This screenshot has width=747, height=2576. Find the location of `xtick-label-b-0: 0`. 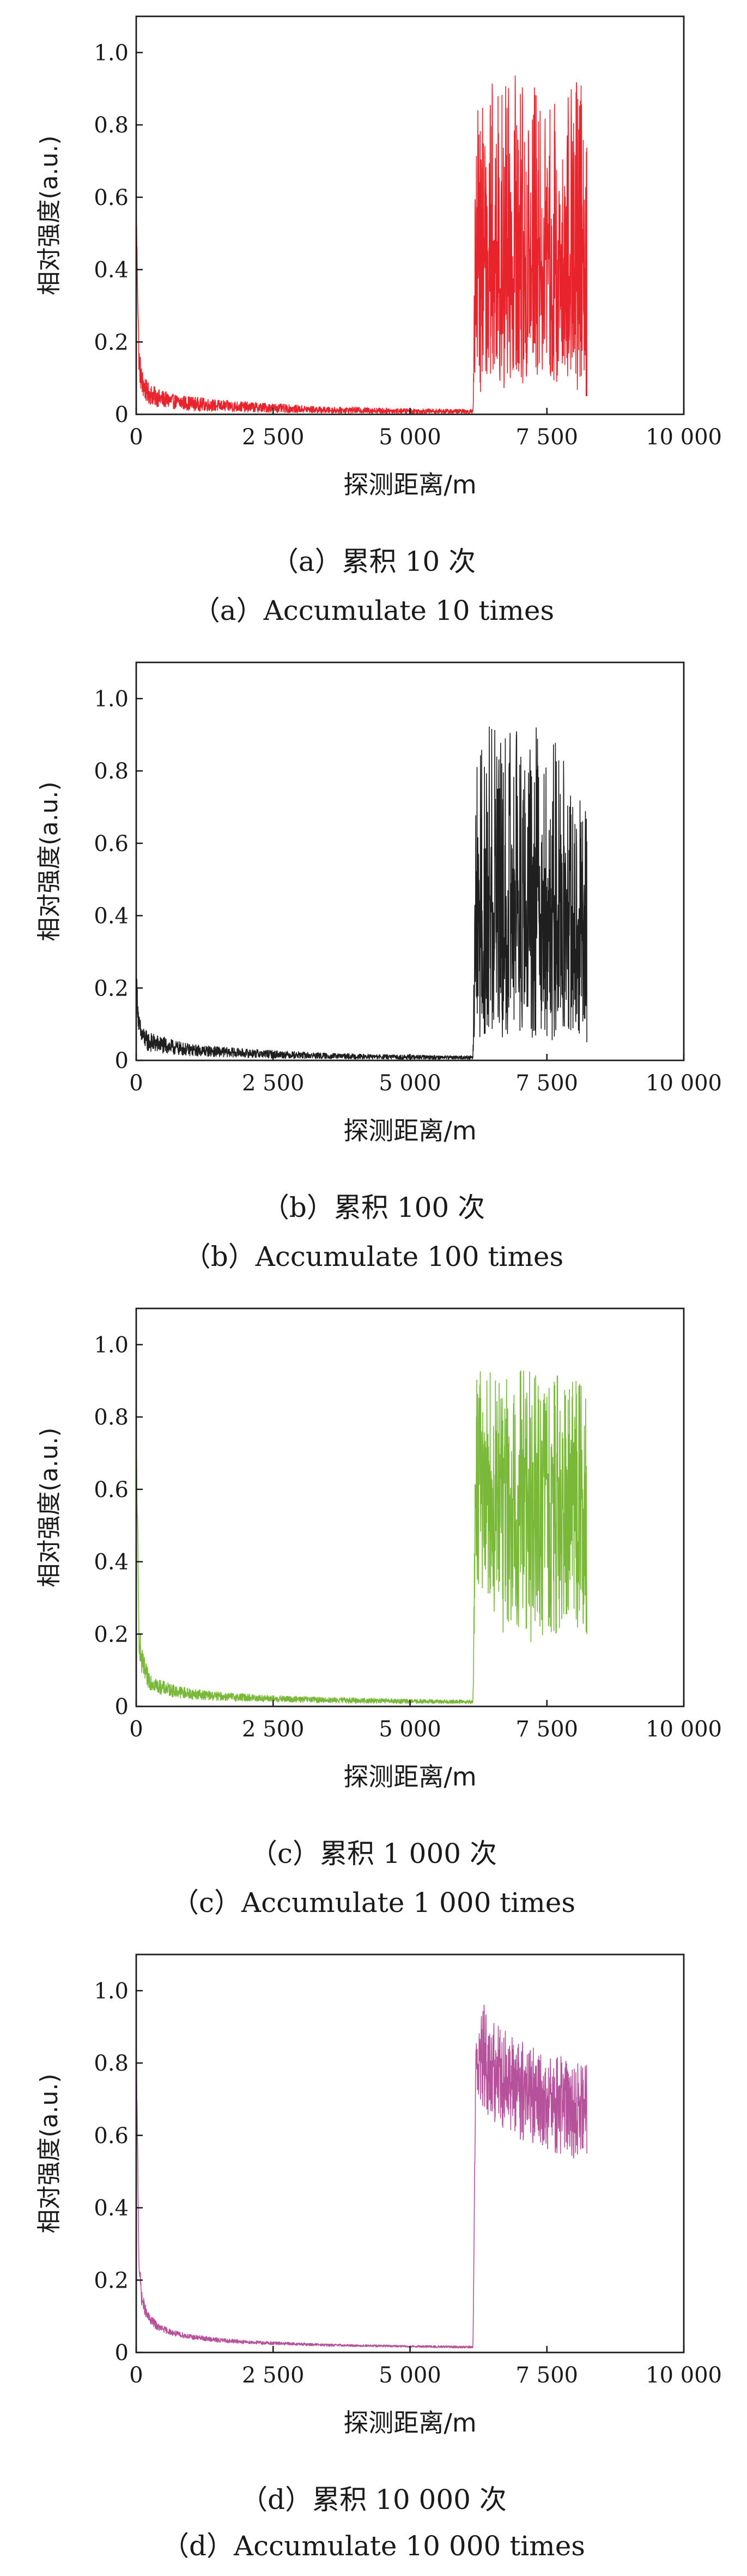

xtick-label-b-0: 0 is located at coordinates (136, 1083).